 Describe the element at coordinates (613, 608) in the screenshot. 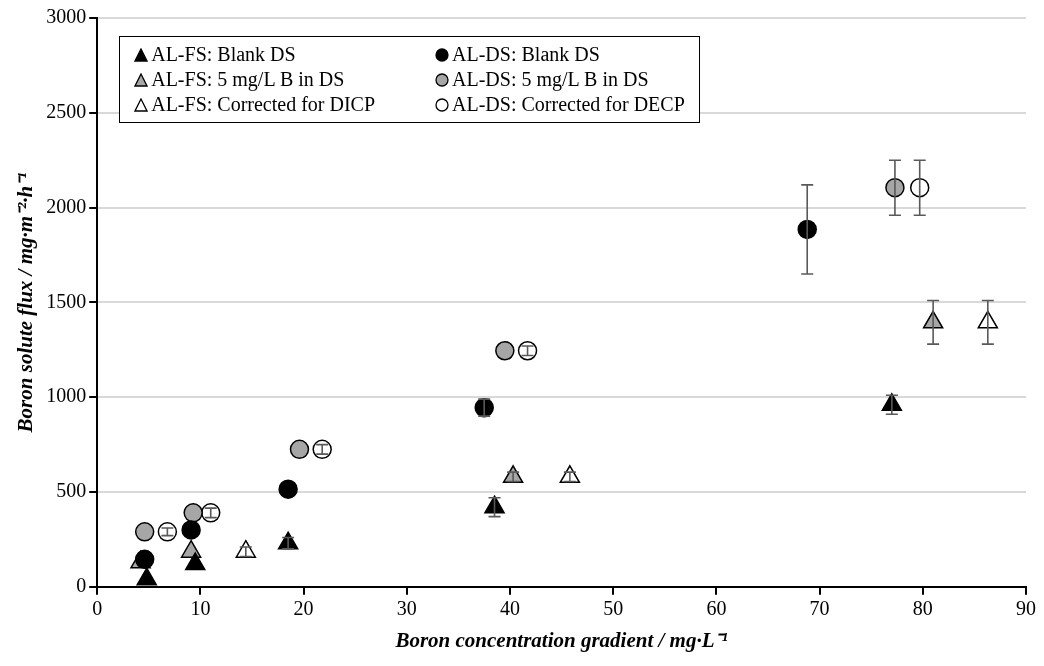

I see `x-tick-label: 50` at that location.